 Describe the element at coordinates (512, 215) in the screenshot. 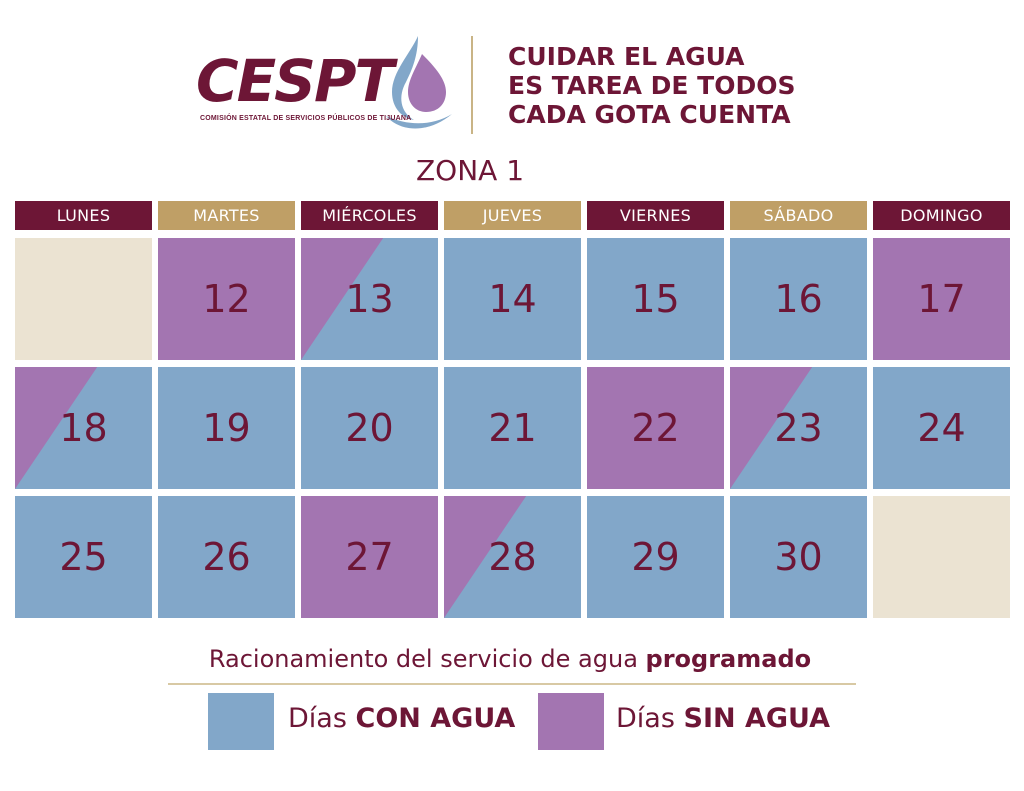

I see `weekday-header-3: JUEVES` at that location.